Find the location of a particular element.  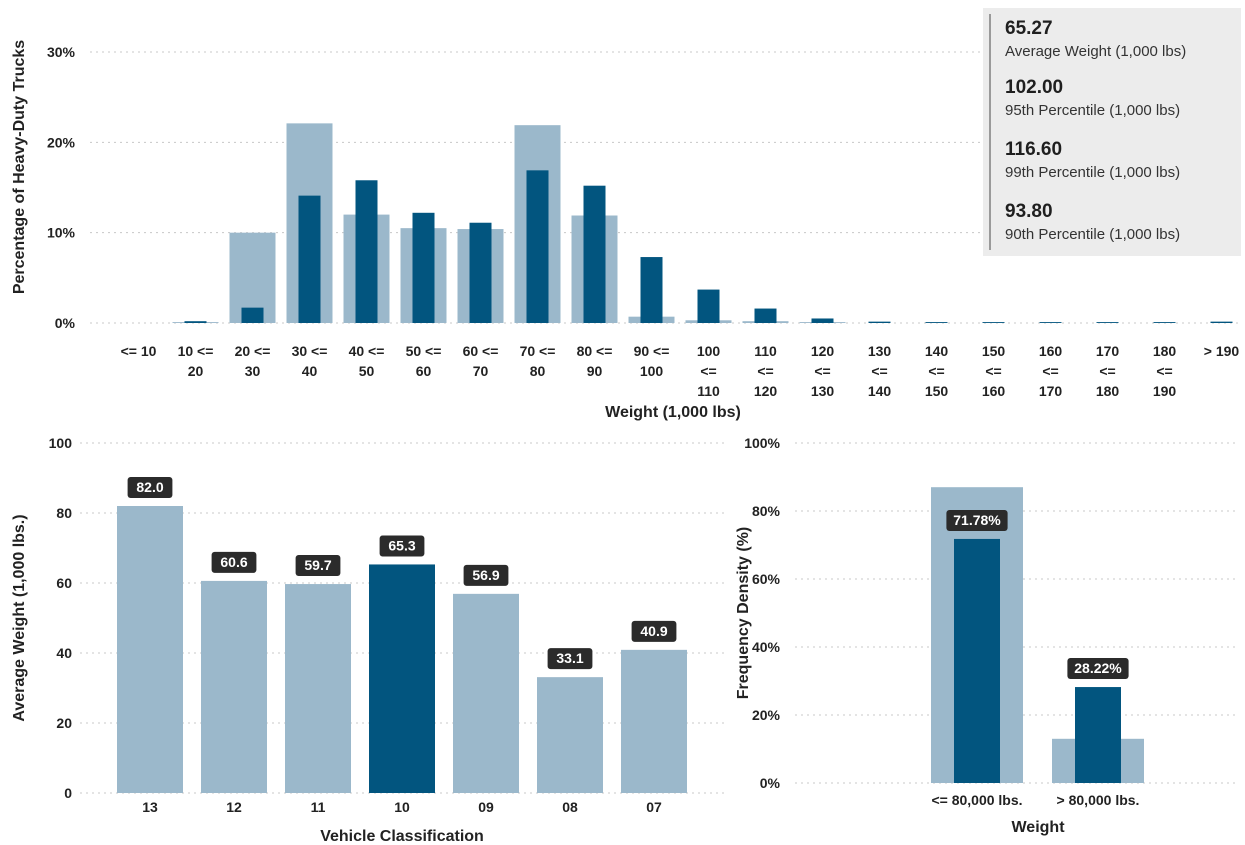

br-data-label-bg is located at coordinates (977, 520).